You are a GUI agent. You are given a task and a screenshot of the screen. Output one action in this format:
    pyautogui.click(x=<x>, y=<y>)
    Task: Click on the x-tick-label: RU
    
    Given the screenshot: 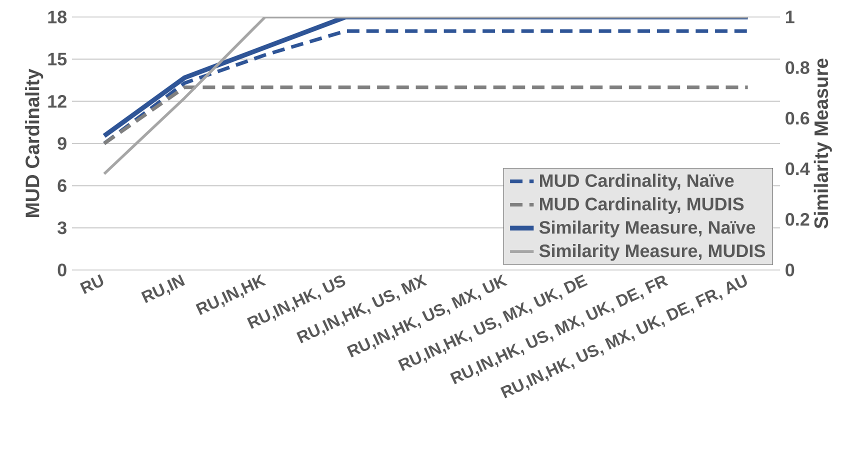 What is the action you would take?
    pyautogui.click(x=92, y=284)
    